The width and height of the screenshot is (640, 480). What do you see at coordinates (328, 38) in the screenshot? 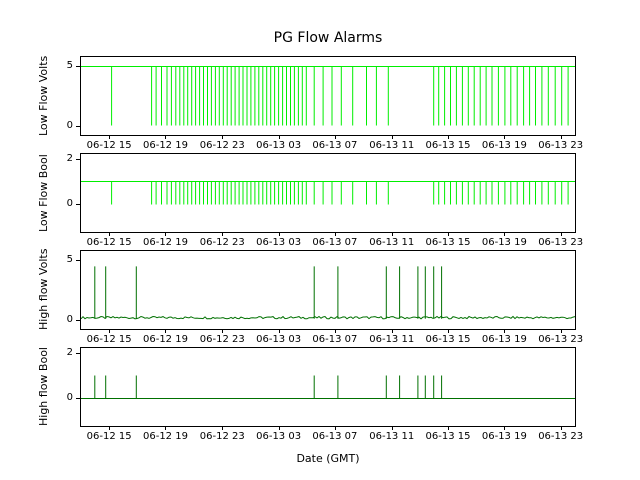
I see `chart-title: PG Flow Alarms` at bounding box center [328, 38].